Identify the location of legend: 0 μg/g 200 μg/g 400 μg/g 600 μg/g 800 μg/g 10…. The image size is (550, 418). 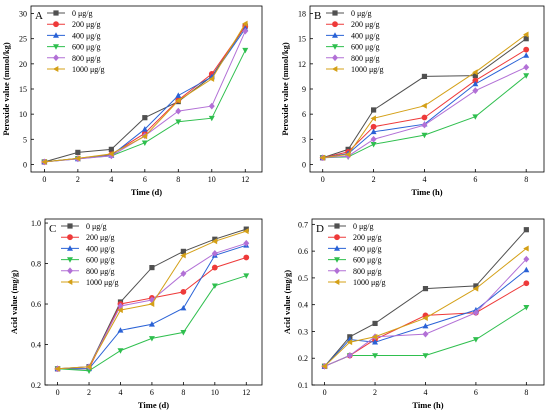
(76, 41).